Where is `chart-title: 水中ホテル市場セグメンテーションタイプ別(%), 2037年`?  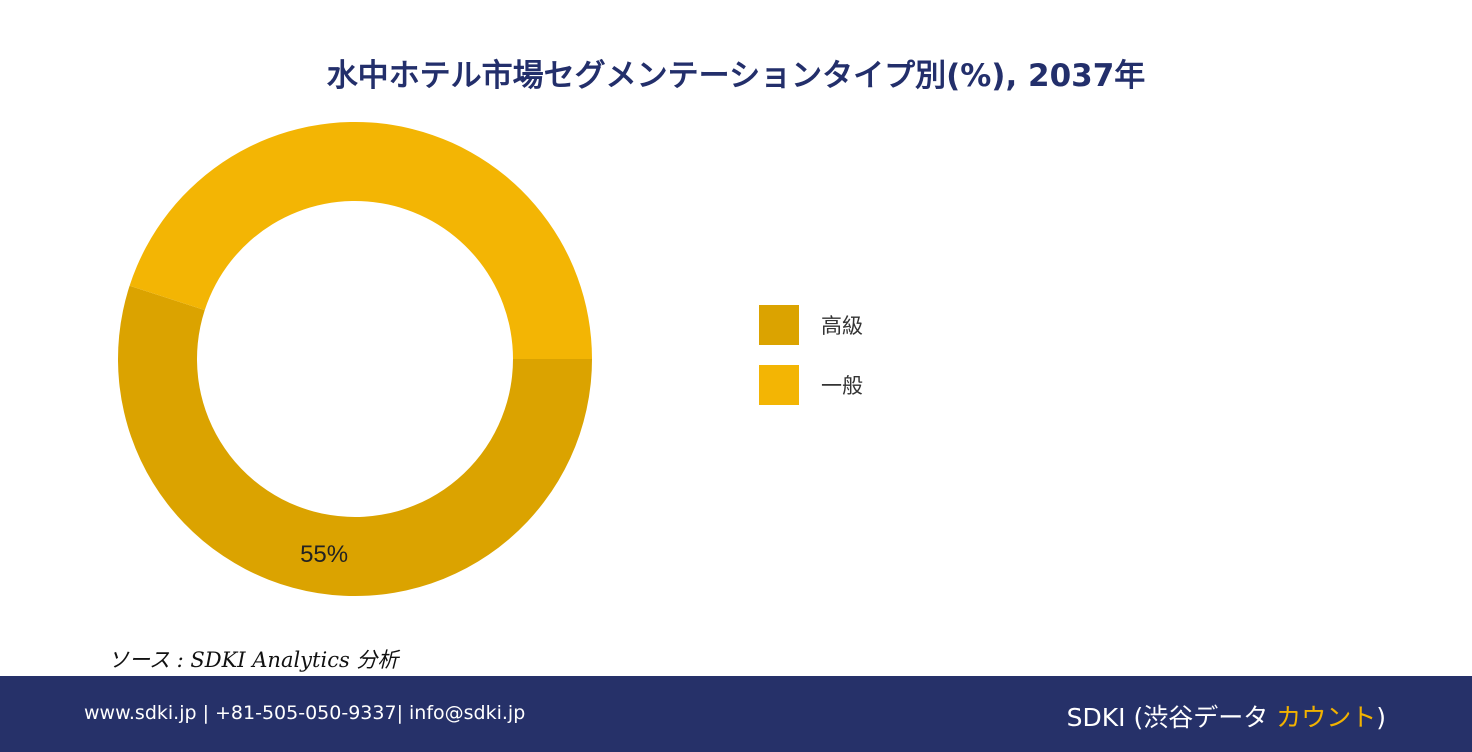
chart-title: 水中ホテル市場セグメンテーションタイプ別(%), 2037年 is located at coordinates (736, 76).